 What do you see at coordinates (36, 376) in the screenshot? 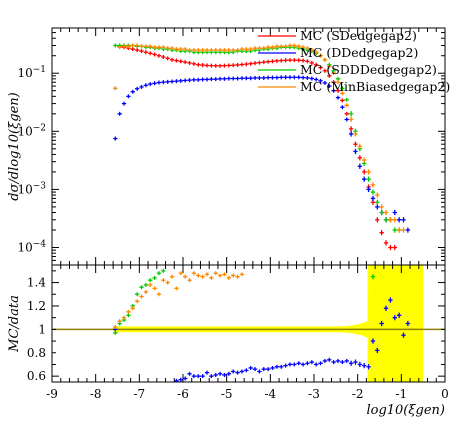
I see `ratio-y-tick-label: 0.6` at bounding box center [36, 376].